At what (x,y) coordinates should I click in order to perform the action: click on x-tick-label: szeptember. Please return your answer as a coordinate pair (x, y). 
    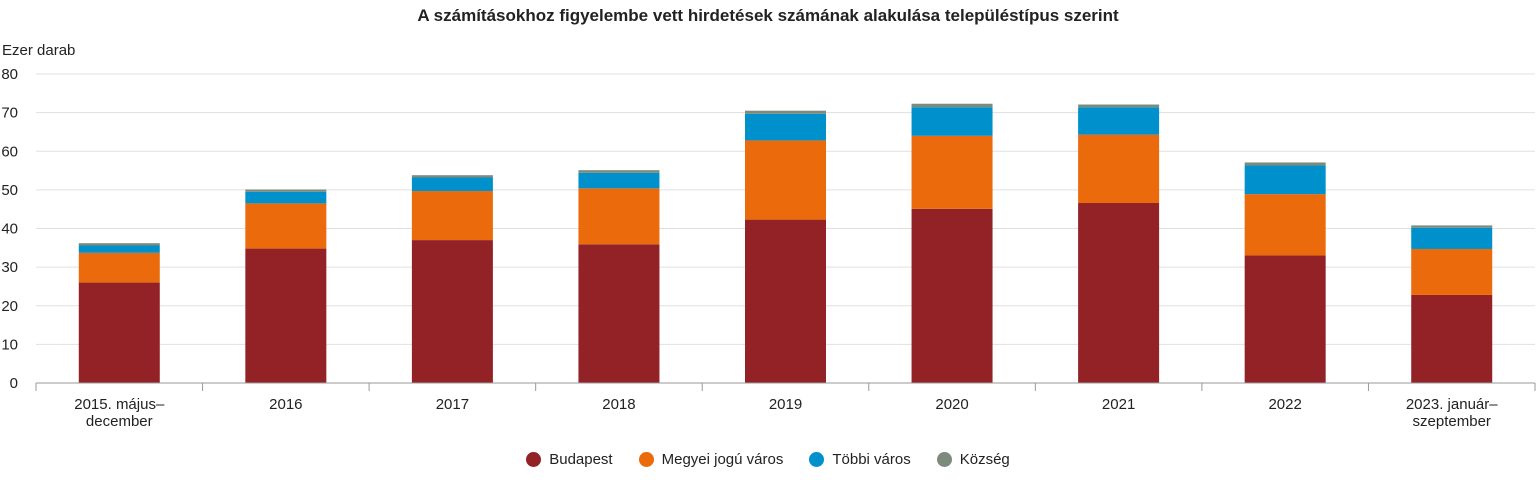
    Looking at the image, I should click on (1452, 421).